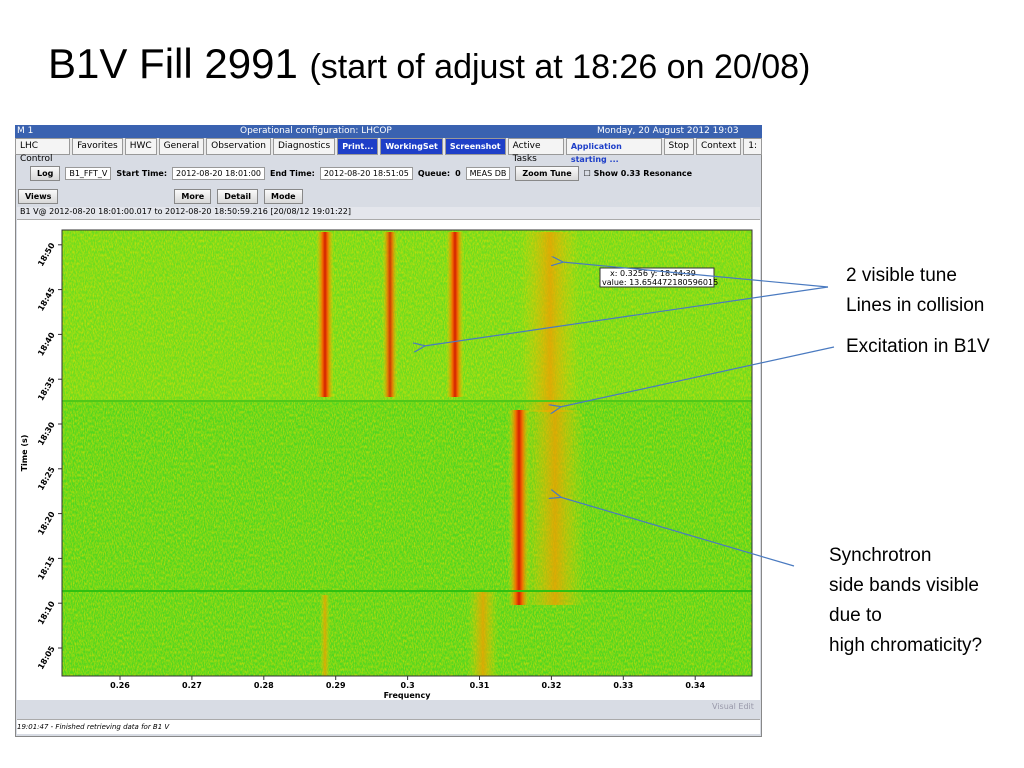 This screenshot has height=768, width=1024. Describe the element at coordinates (752, 146) in the screenshot. I see `tab: 1:` at that location.